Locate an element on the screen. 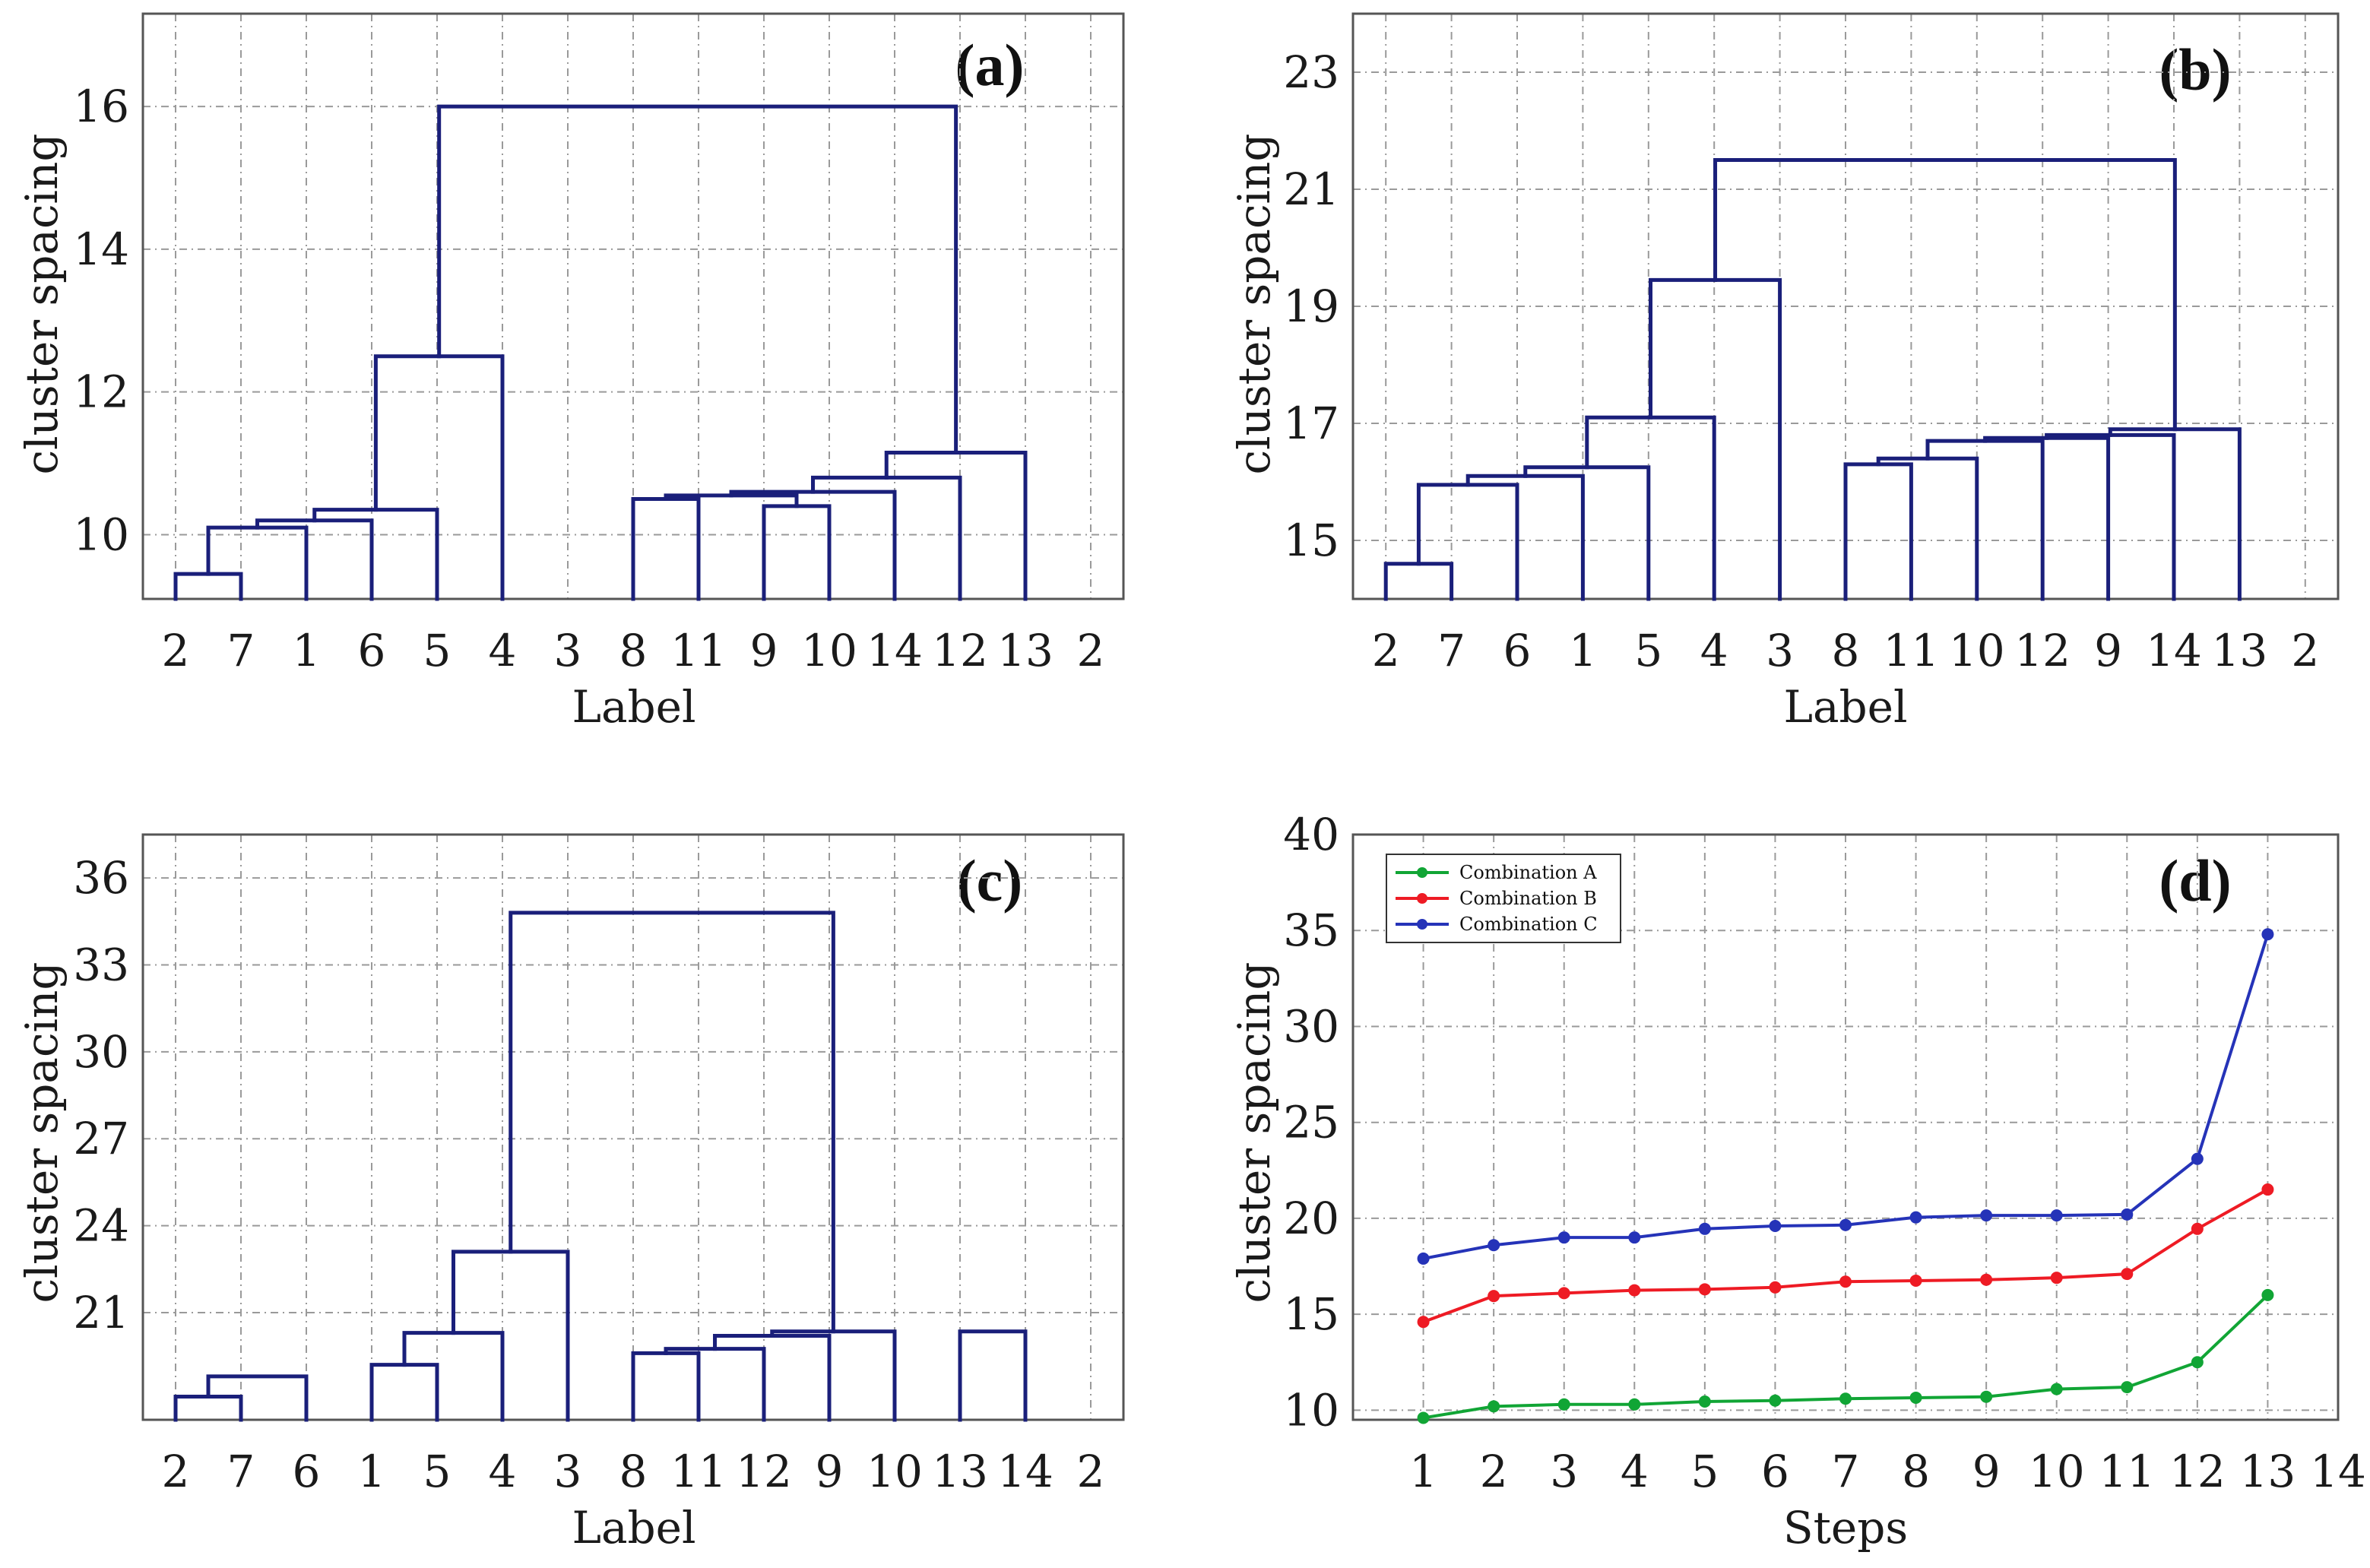  panel-d-xtick-label: 5 is located at coordinates (1705, 1471).